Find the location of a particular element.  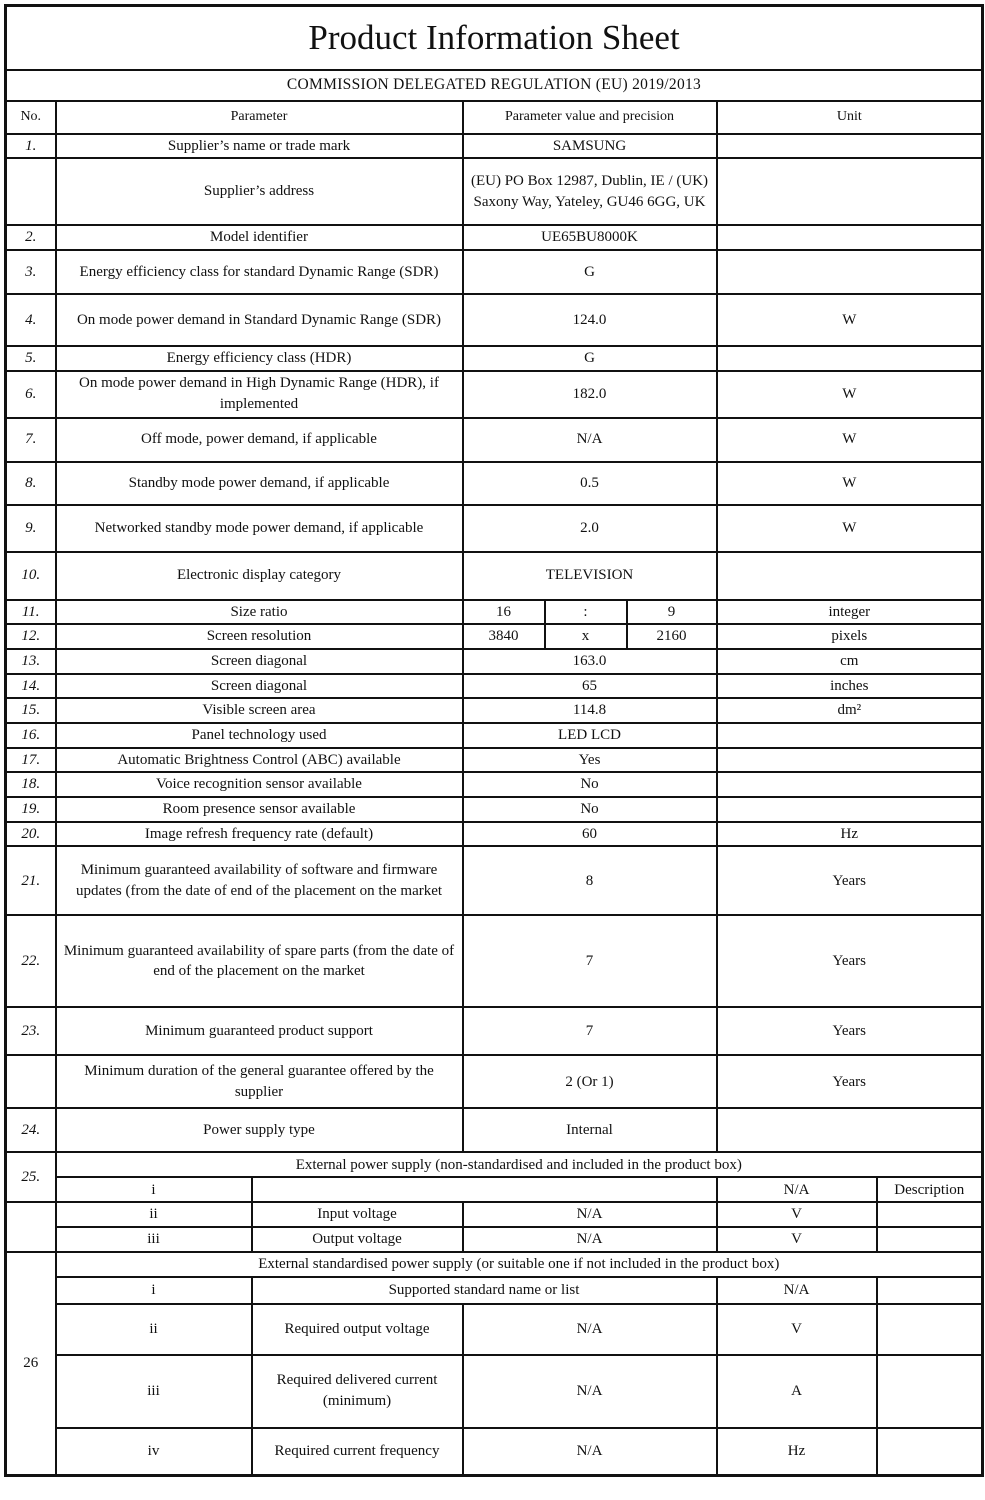

table-row: 16. Panel technology used LED LCD is located at coordinates (494, 735).